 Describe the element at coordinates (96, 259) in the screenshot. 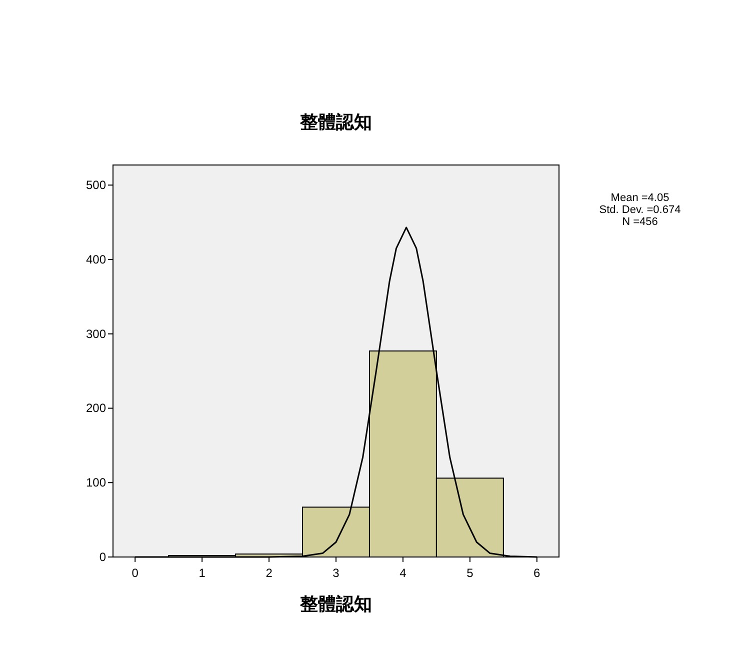

I see `y-tick-label: 400` at that location.